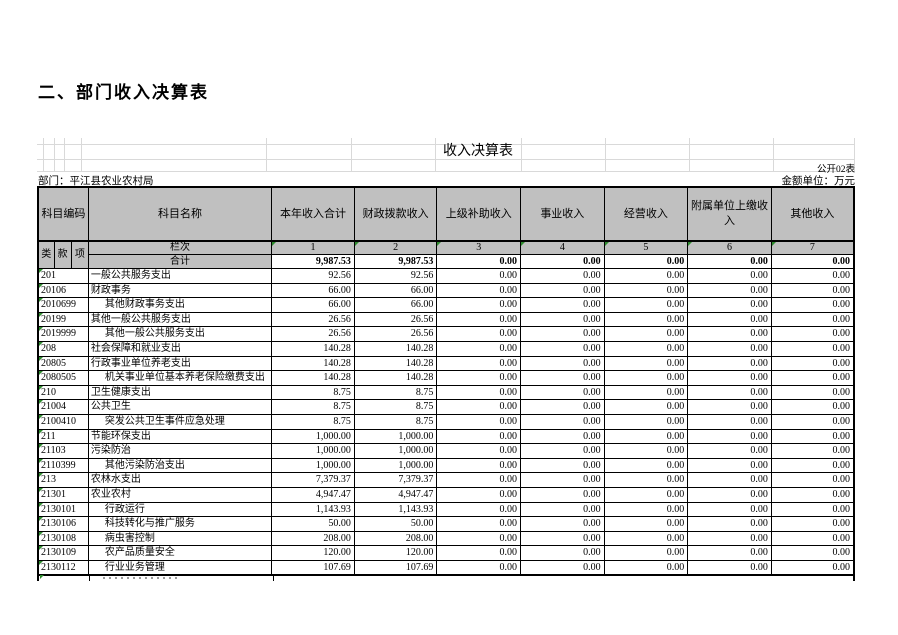 Image resolution: width=898 pixels, height=635 pixels. I want to click on subject-name-cell: 行政运行, so click(180, 509).